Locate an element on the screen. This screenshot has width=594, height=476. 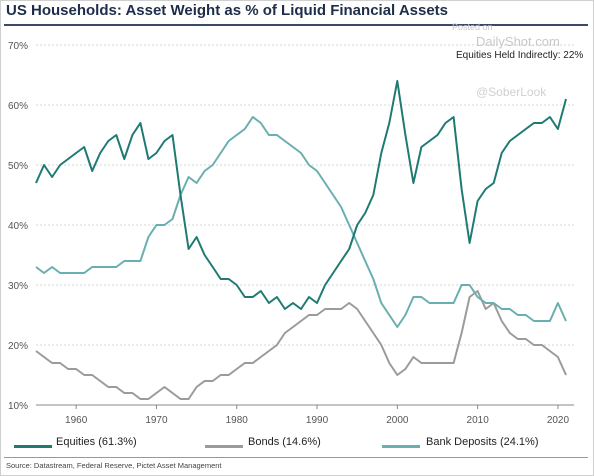
x-tick-label: 1970 is located at coordinates (156, 420).